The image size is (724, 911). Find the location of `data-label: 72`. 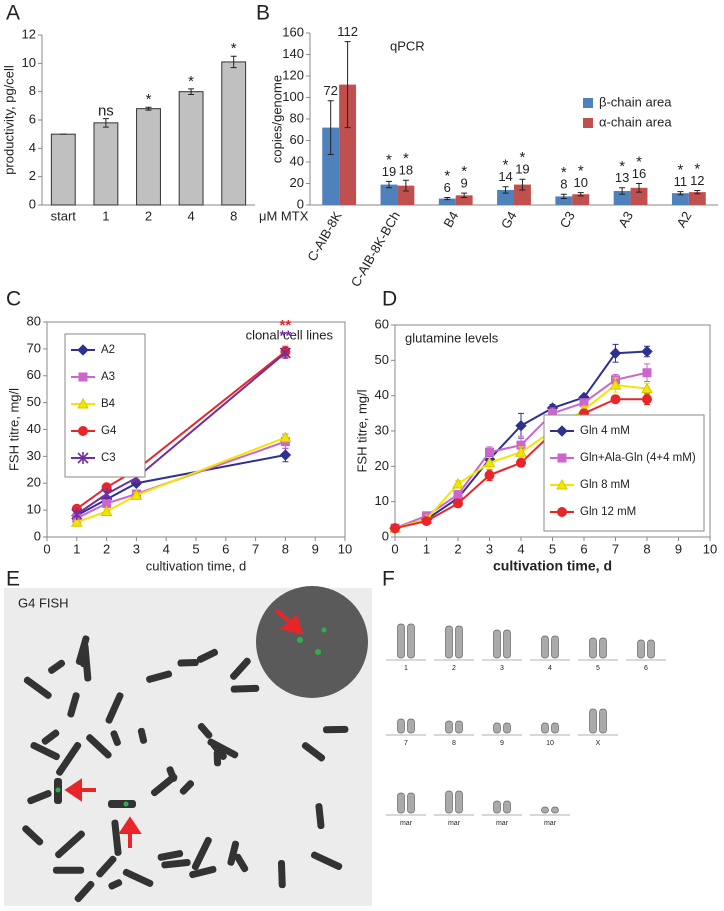

data-label: 72 is located at coordinates (330, 90).